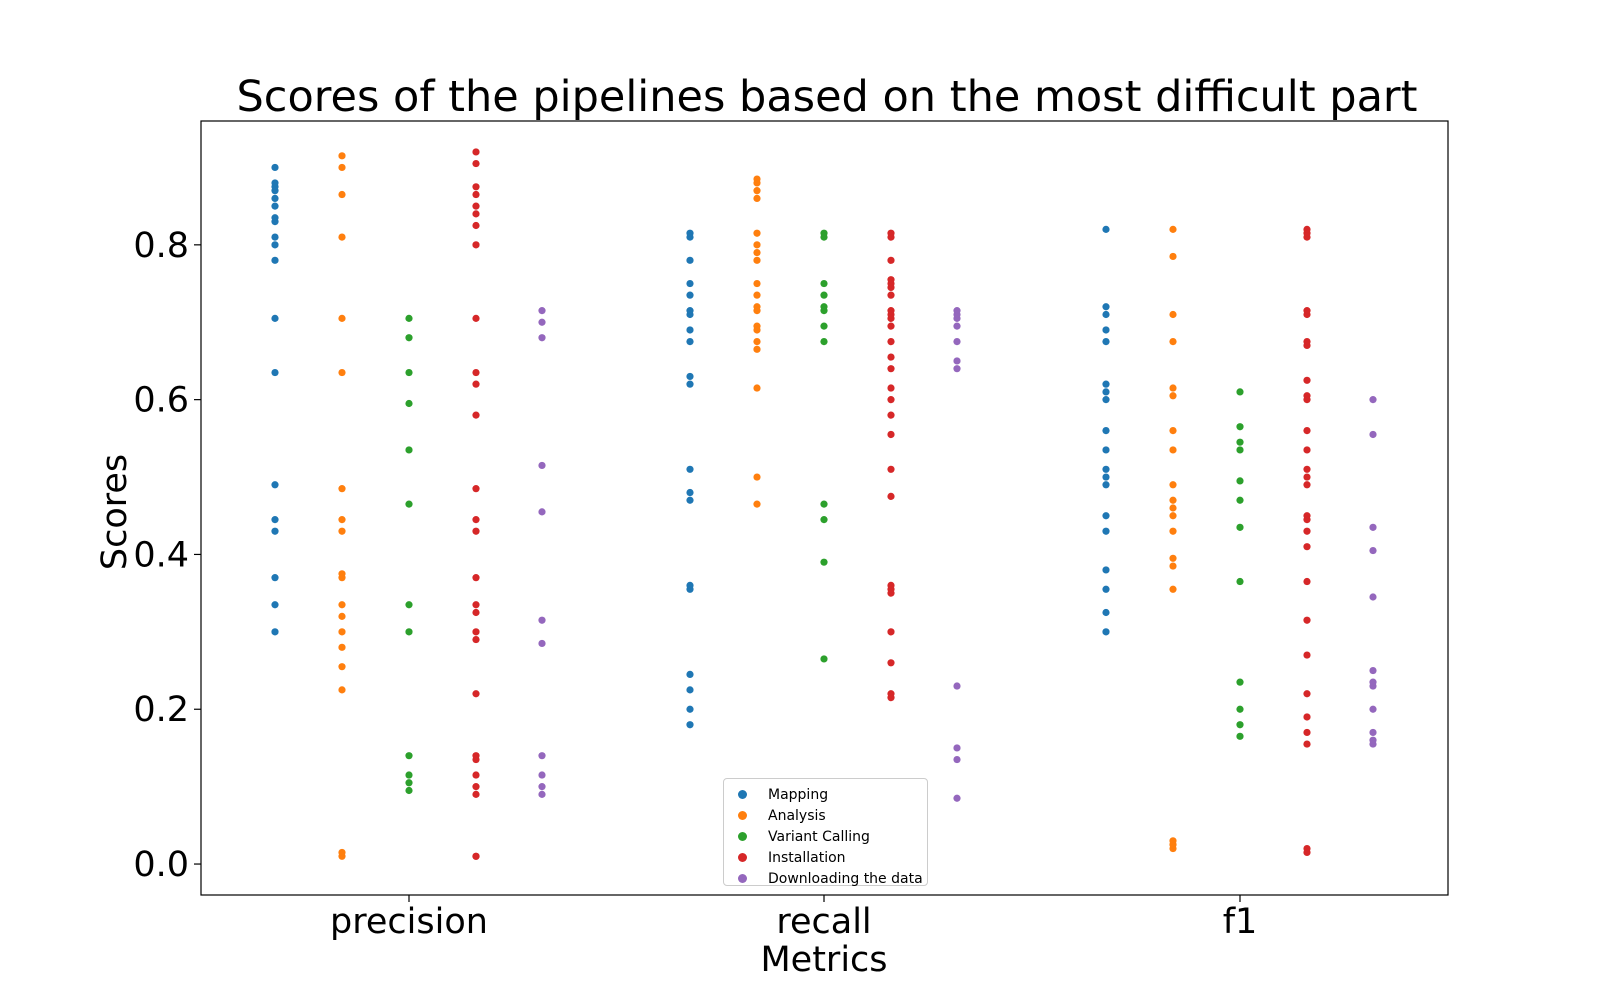  What do you see at coordinates (807, 857) in the screenshot?
I see `legend-label: Installation` at bounding box center [807, 857].